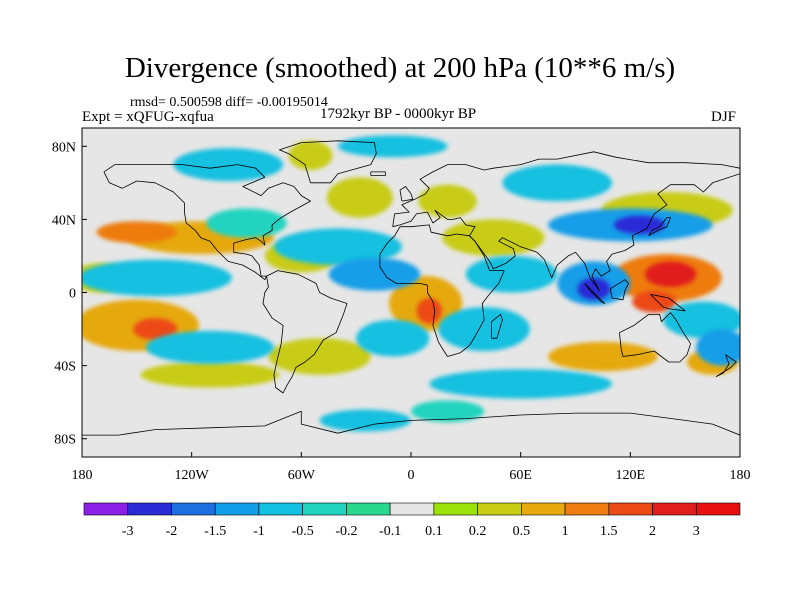  Describe the element at coordinates (390, 531) in the screenshot. I see `colorbar-label: -0.1` at that location.